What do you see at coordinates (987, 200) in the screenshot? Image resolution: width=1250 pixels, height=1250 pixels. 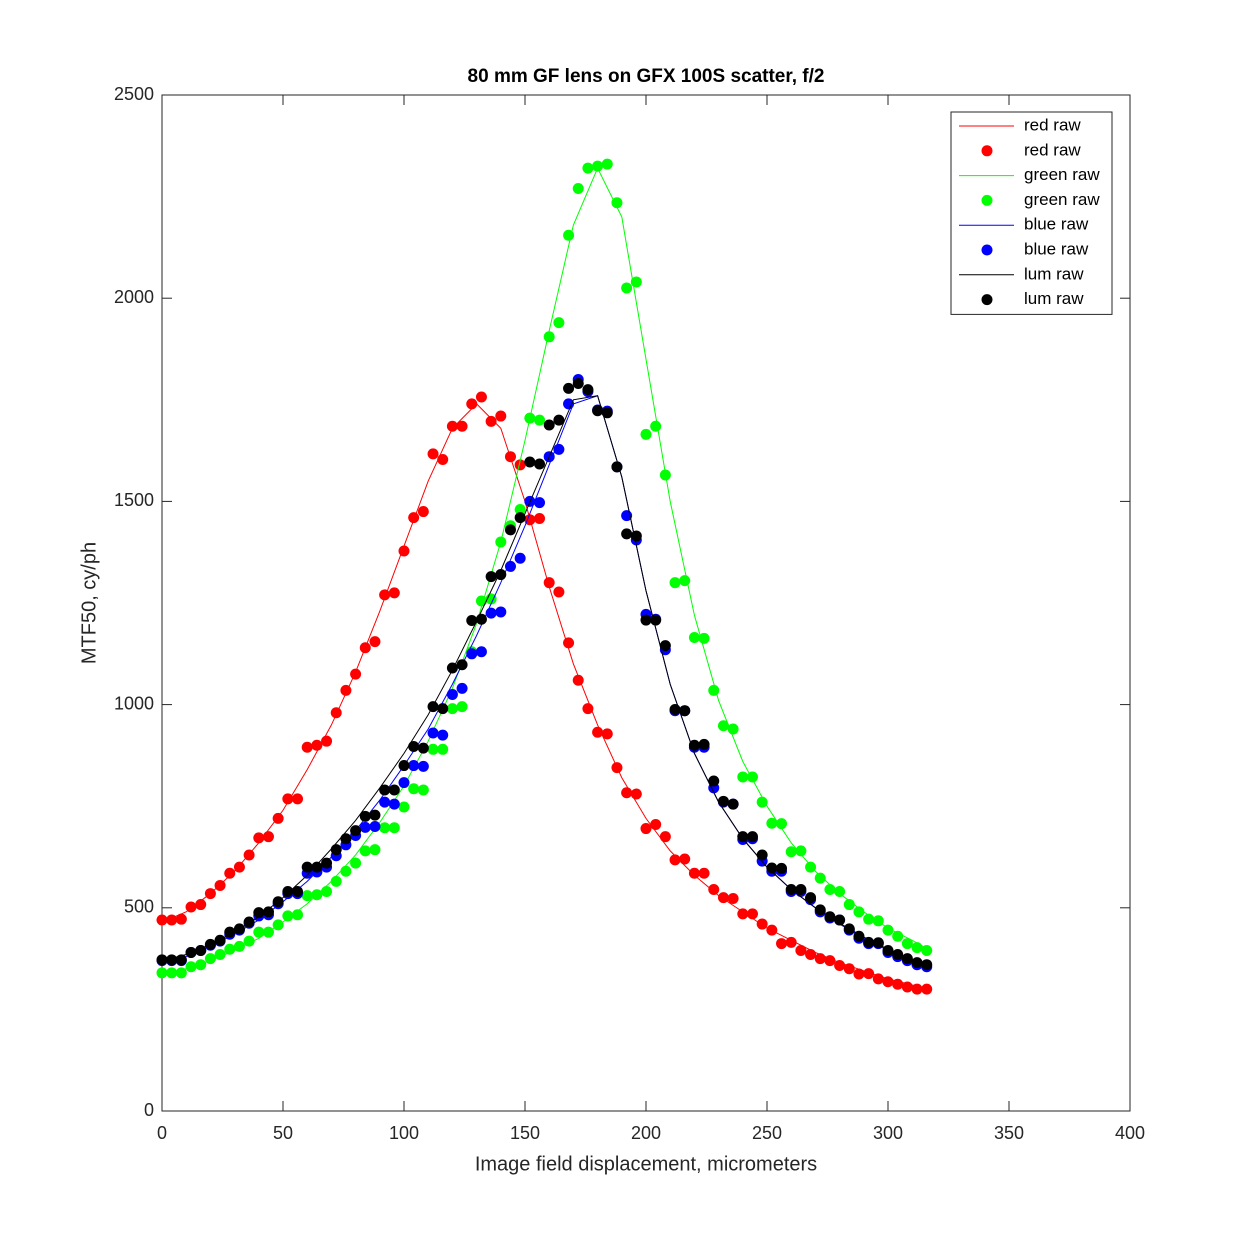 I see `legend-marker` at bounding box center [987, 200].